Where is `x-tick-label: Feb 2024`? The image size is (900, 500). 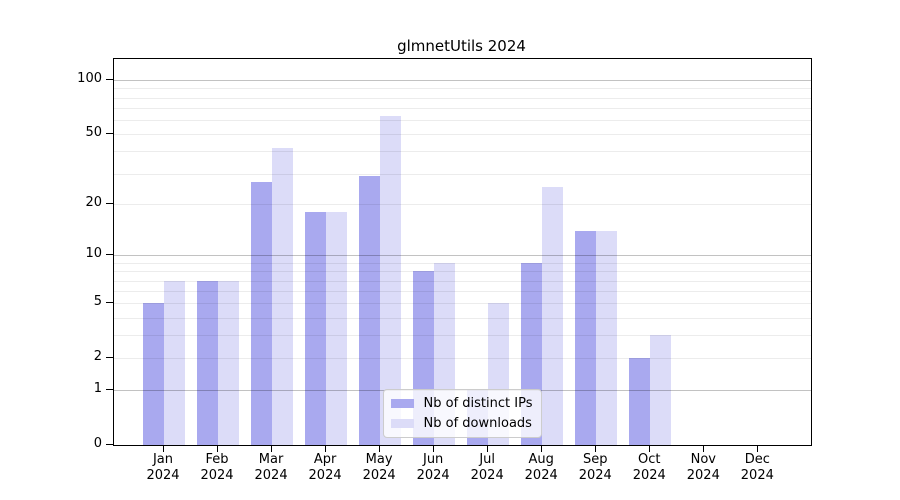 x-tick-label: Feb 2024 is located at coordinates (217, 467).